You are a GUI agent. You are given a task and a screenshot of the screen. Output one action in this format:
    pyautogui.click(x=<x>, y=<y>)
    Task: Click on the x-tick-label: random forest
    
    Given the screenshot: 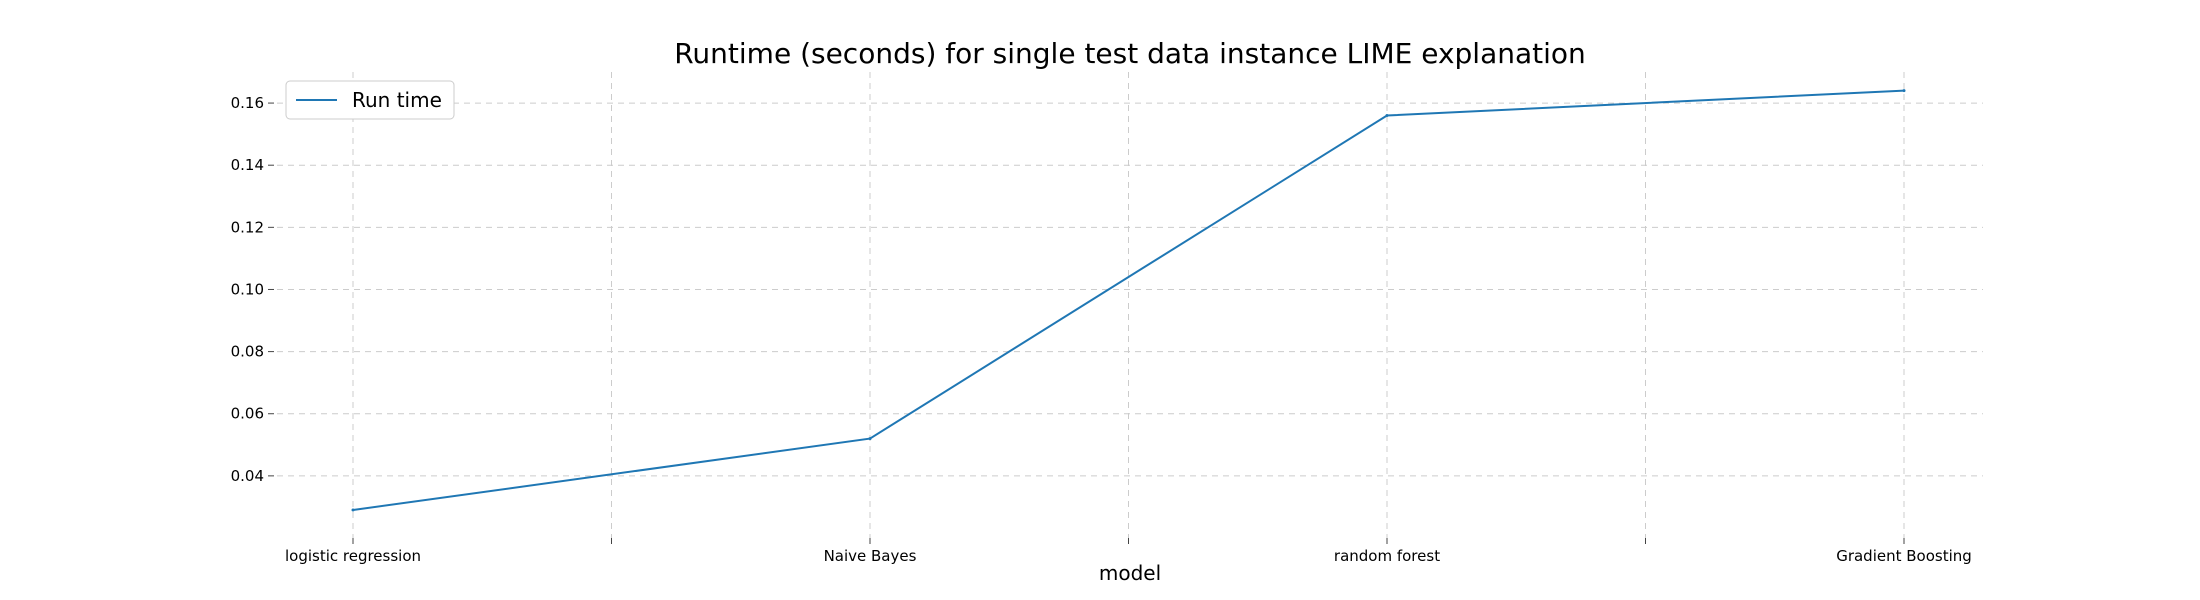 What is the action you would take?
    pyautogui.click(x=1387, y=556)
    